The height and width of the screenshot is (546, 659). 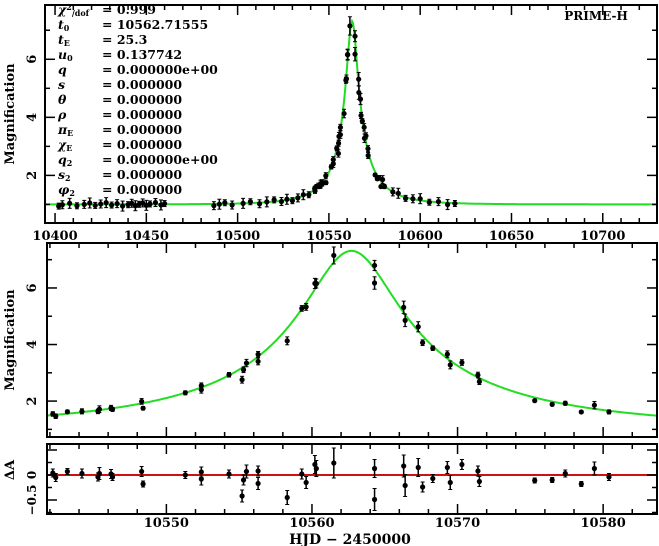 I want to click on param-9: χE = 0.000000, so click(x=138, y=144).